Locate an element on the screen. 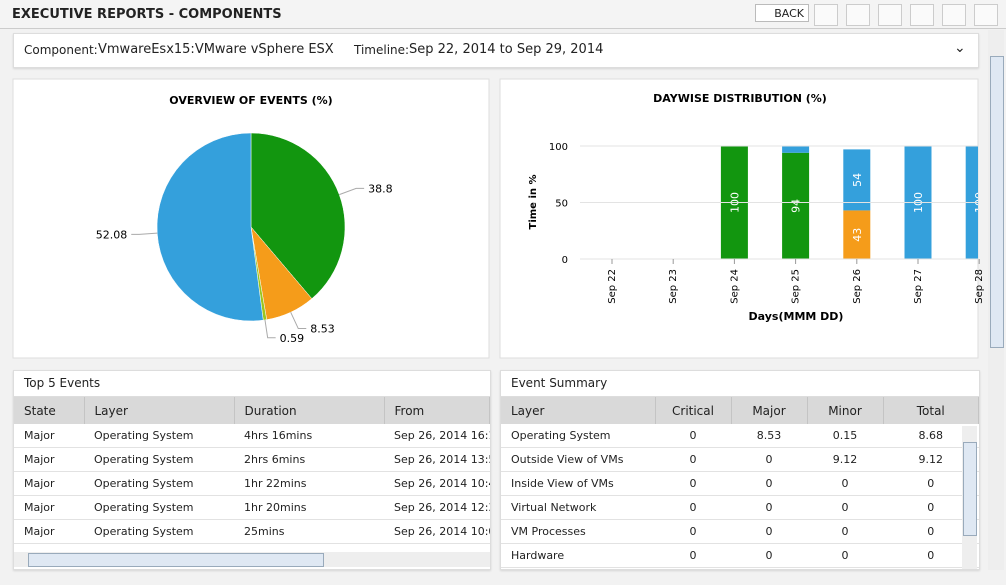 The width and height of the screenshot is (1006, 585). pdf-icon is located at coordinates (922, 15).